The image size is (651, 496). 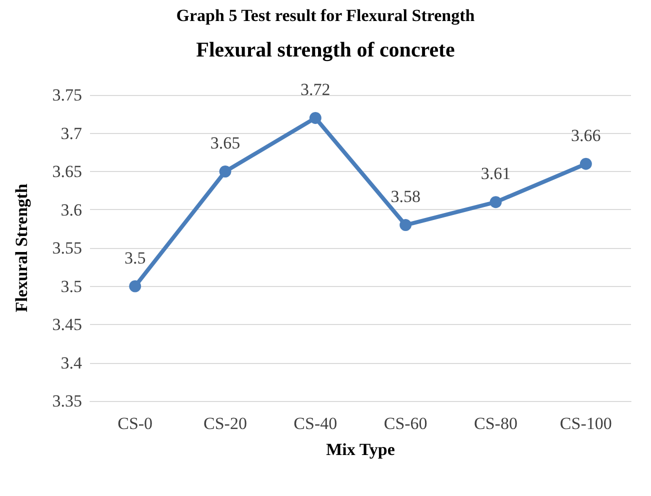 I want to click on data-label: 3.5, so click(x=135, y=258).